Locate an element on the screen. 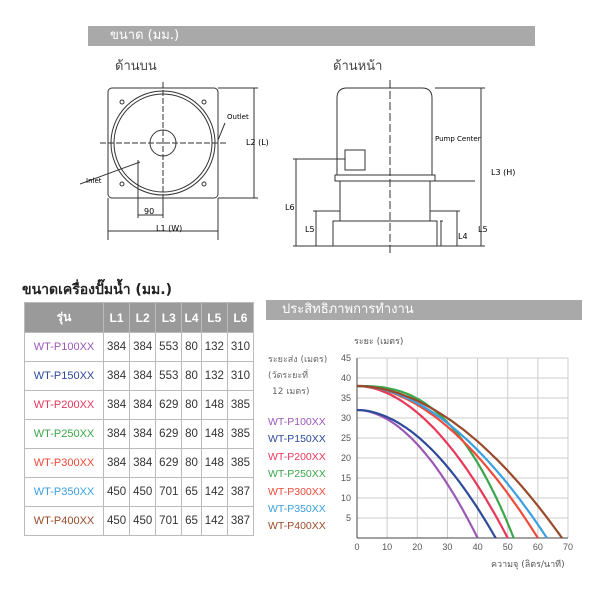 The width and height of the screenshot is (600, 600). top-view-title: ด้านบน is located at coordinates (136, 66).